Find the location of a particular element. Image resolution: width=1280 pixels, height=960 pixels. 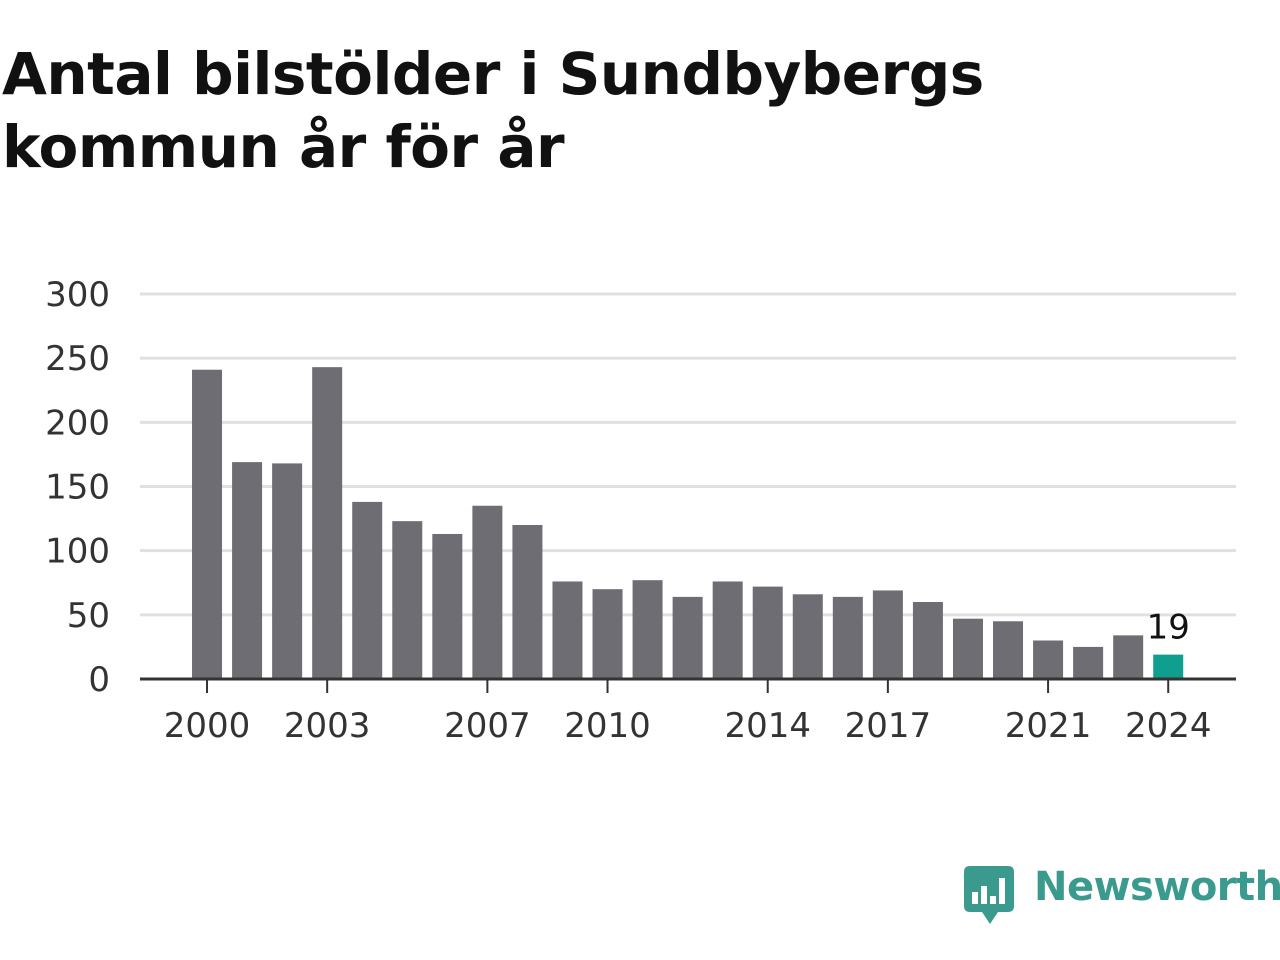

bar-2012 is located at coordinates (687, 637).